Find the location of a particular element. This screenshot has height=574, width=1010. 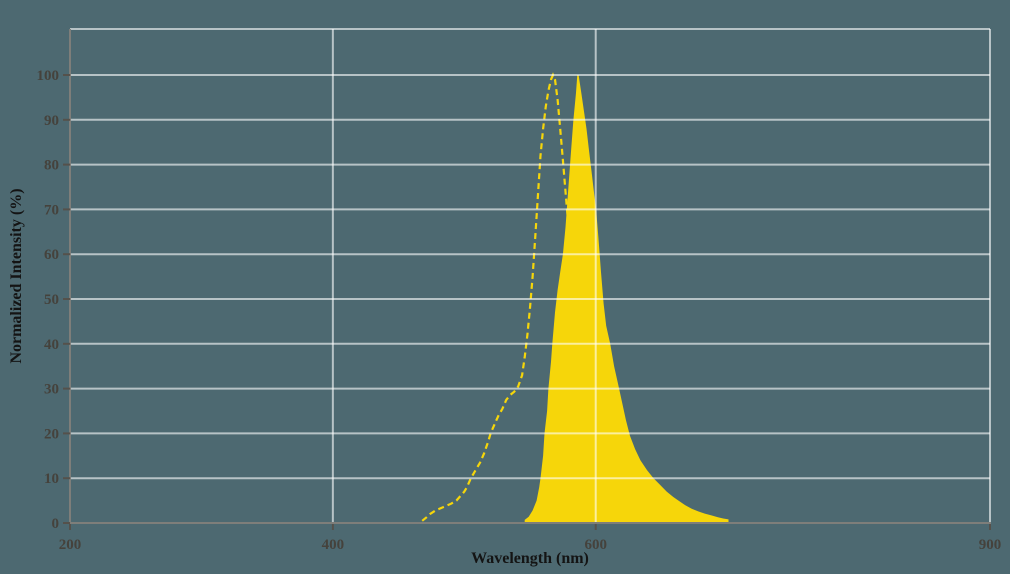

y-tick-label: 60 is located at coordinates (51, 255).